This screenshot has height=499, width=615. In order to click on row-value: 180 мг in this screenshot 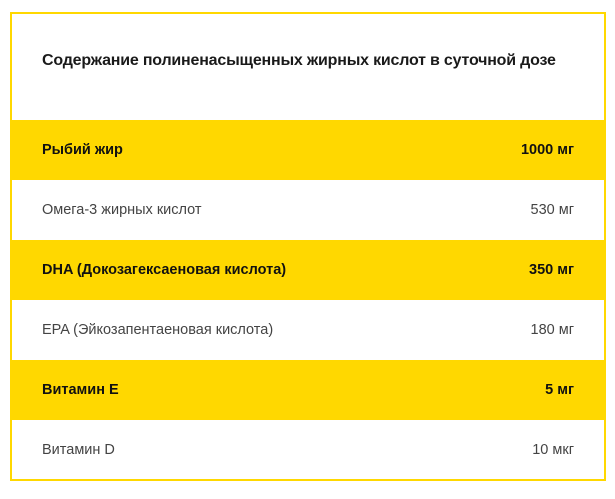, I will do `click(552, 330)`.